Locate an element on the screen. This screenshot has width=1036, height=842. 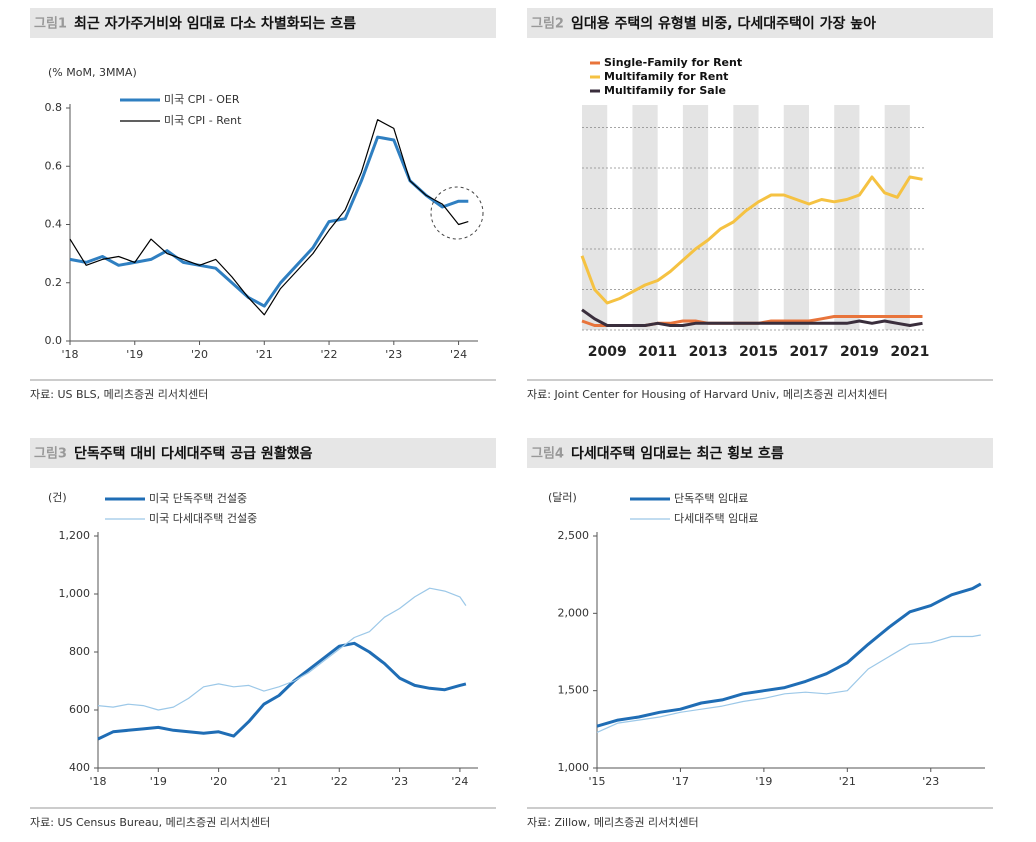
x-tick-label: 2017 is located at coordinates (809, 352).